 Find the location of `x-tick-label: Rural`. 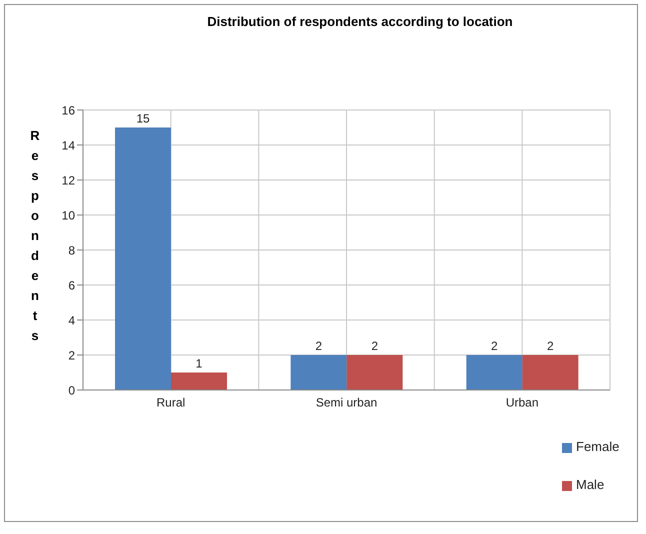

x-tick-label: Rural is located at coordinates (171, 403).